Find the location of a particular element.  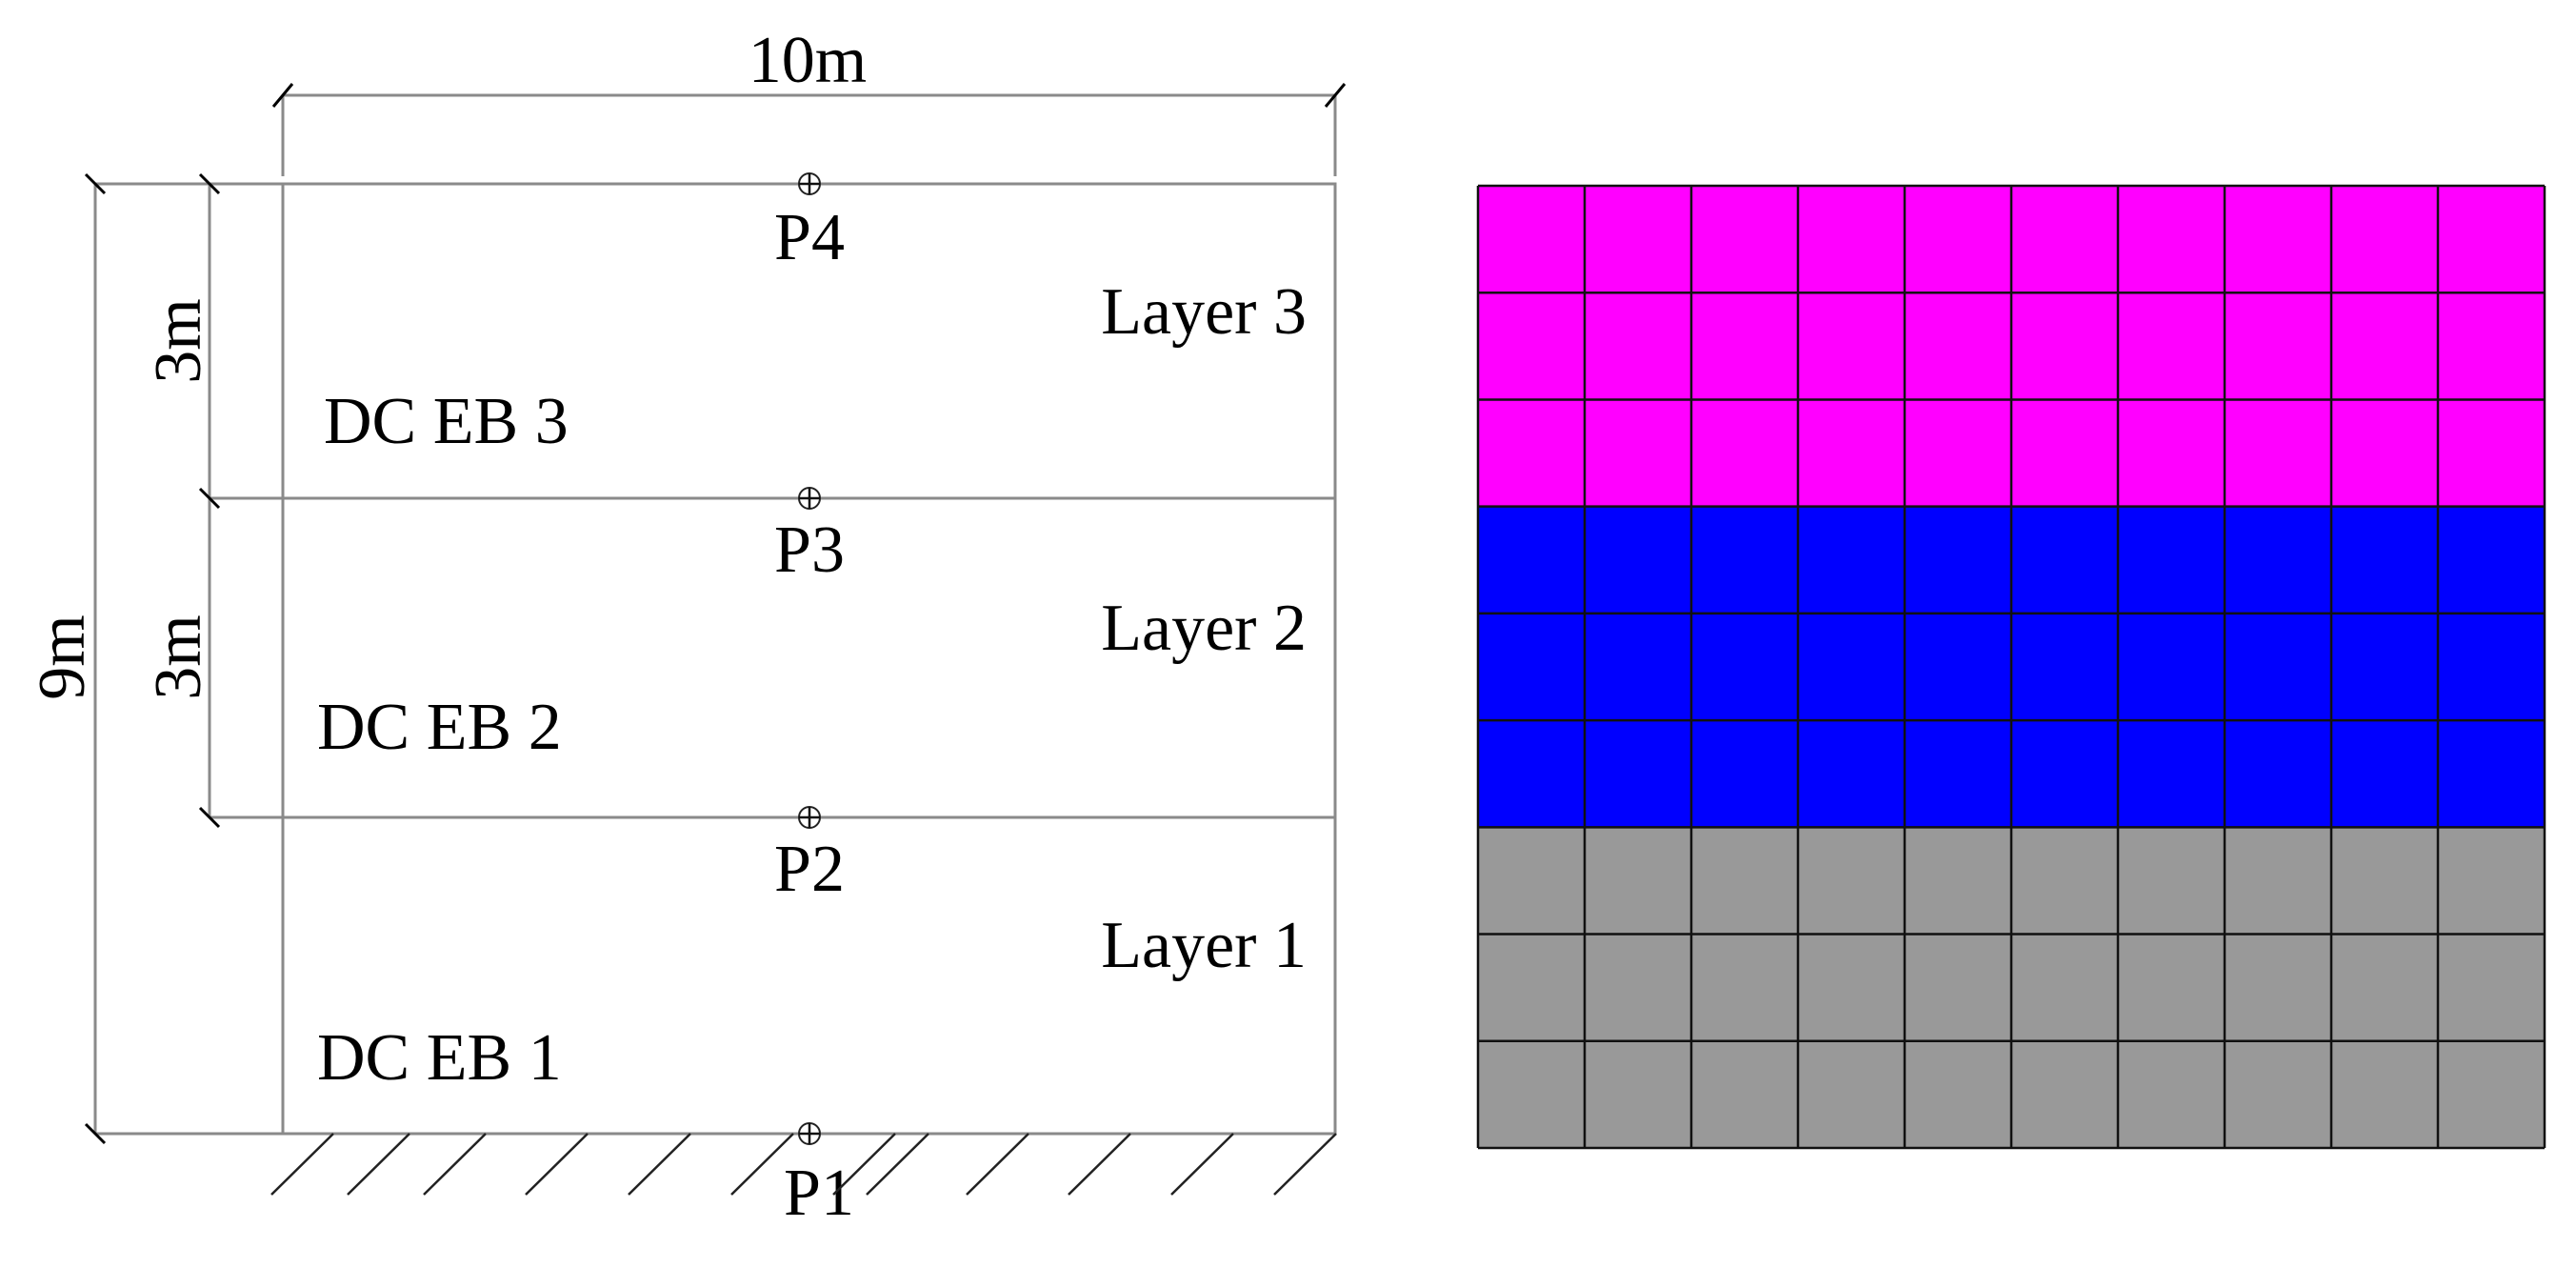

mesh-cell-r2-c9 is located at coordinates (2384, 346).